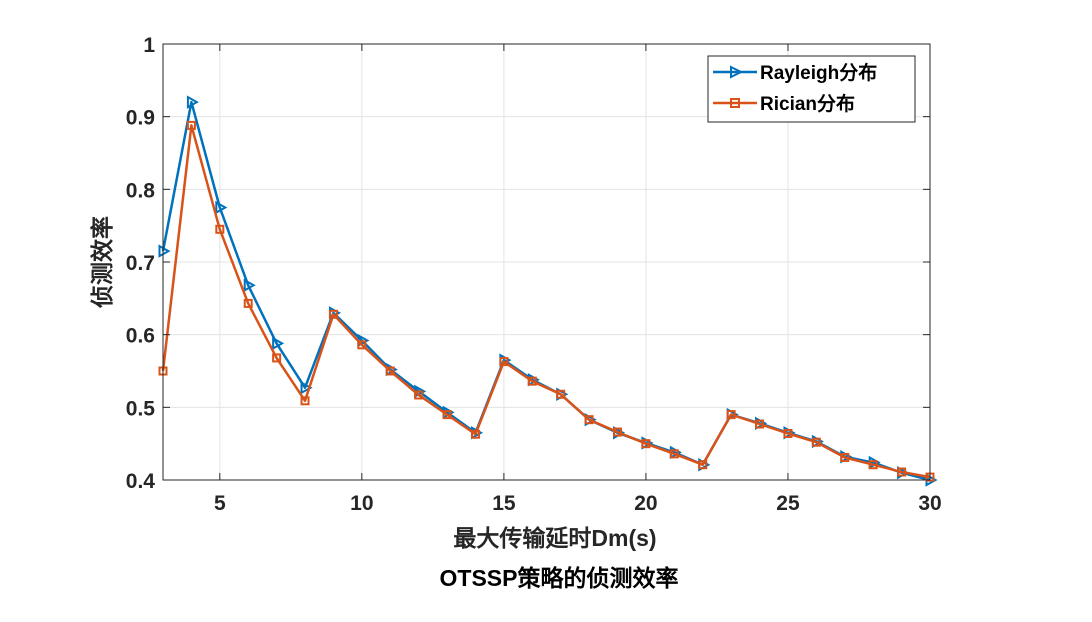 This screenshot has height=622, width=1092. I want to click on legend-item-rayleigh: Rayleigh分布, so click(795, 72).